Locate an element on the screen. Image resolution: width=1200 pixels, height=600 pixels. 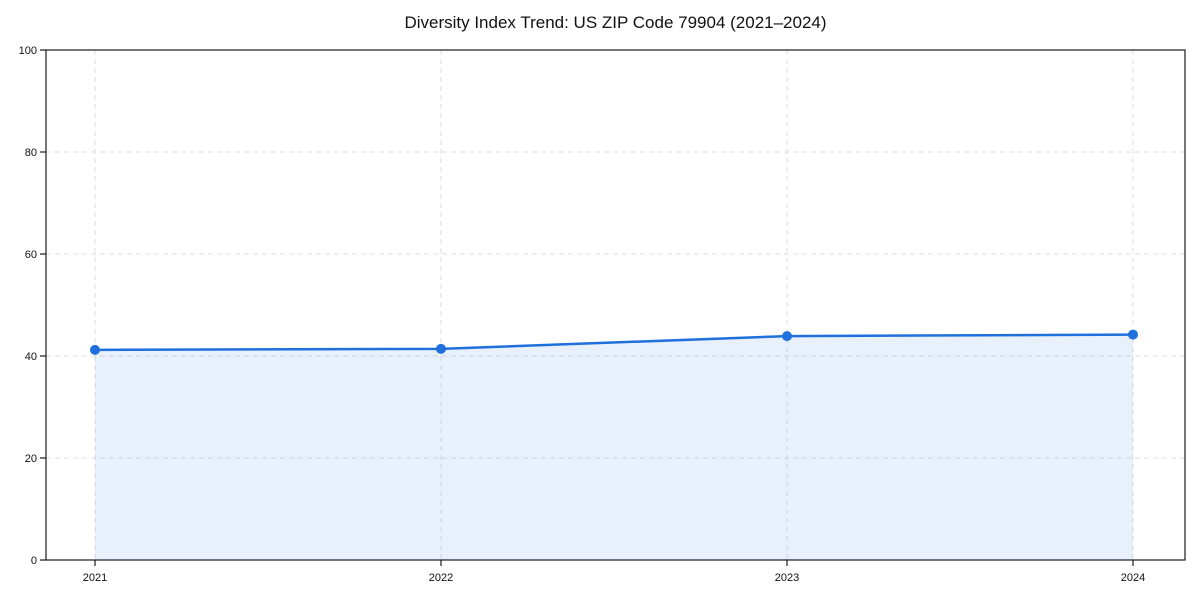
y-tick-label-60: 60 is located at coordinates (31, 255).